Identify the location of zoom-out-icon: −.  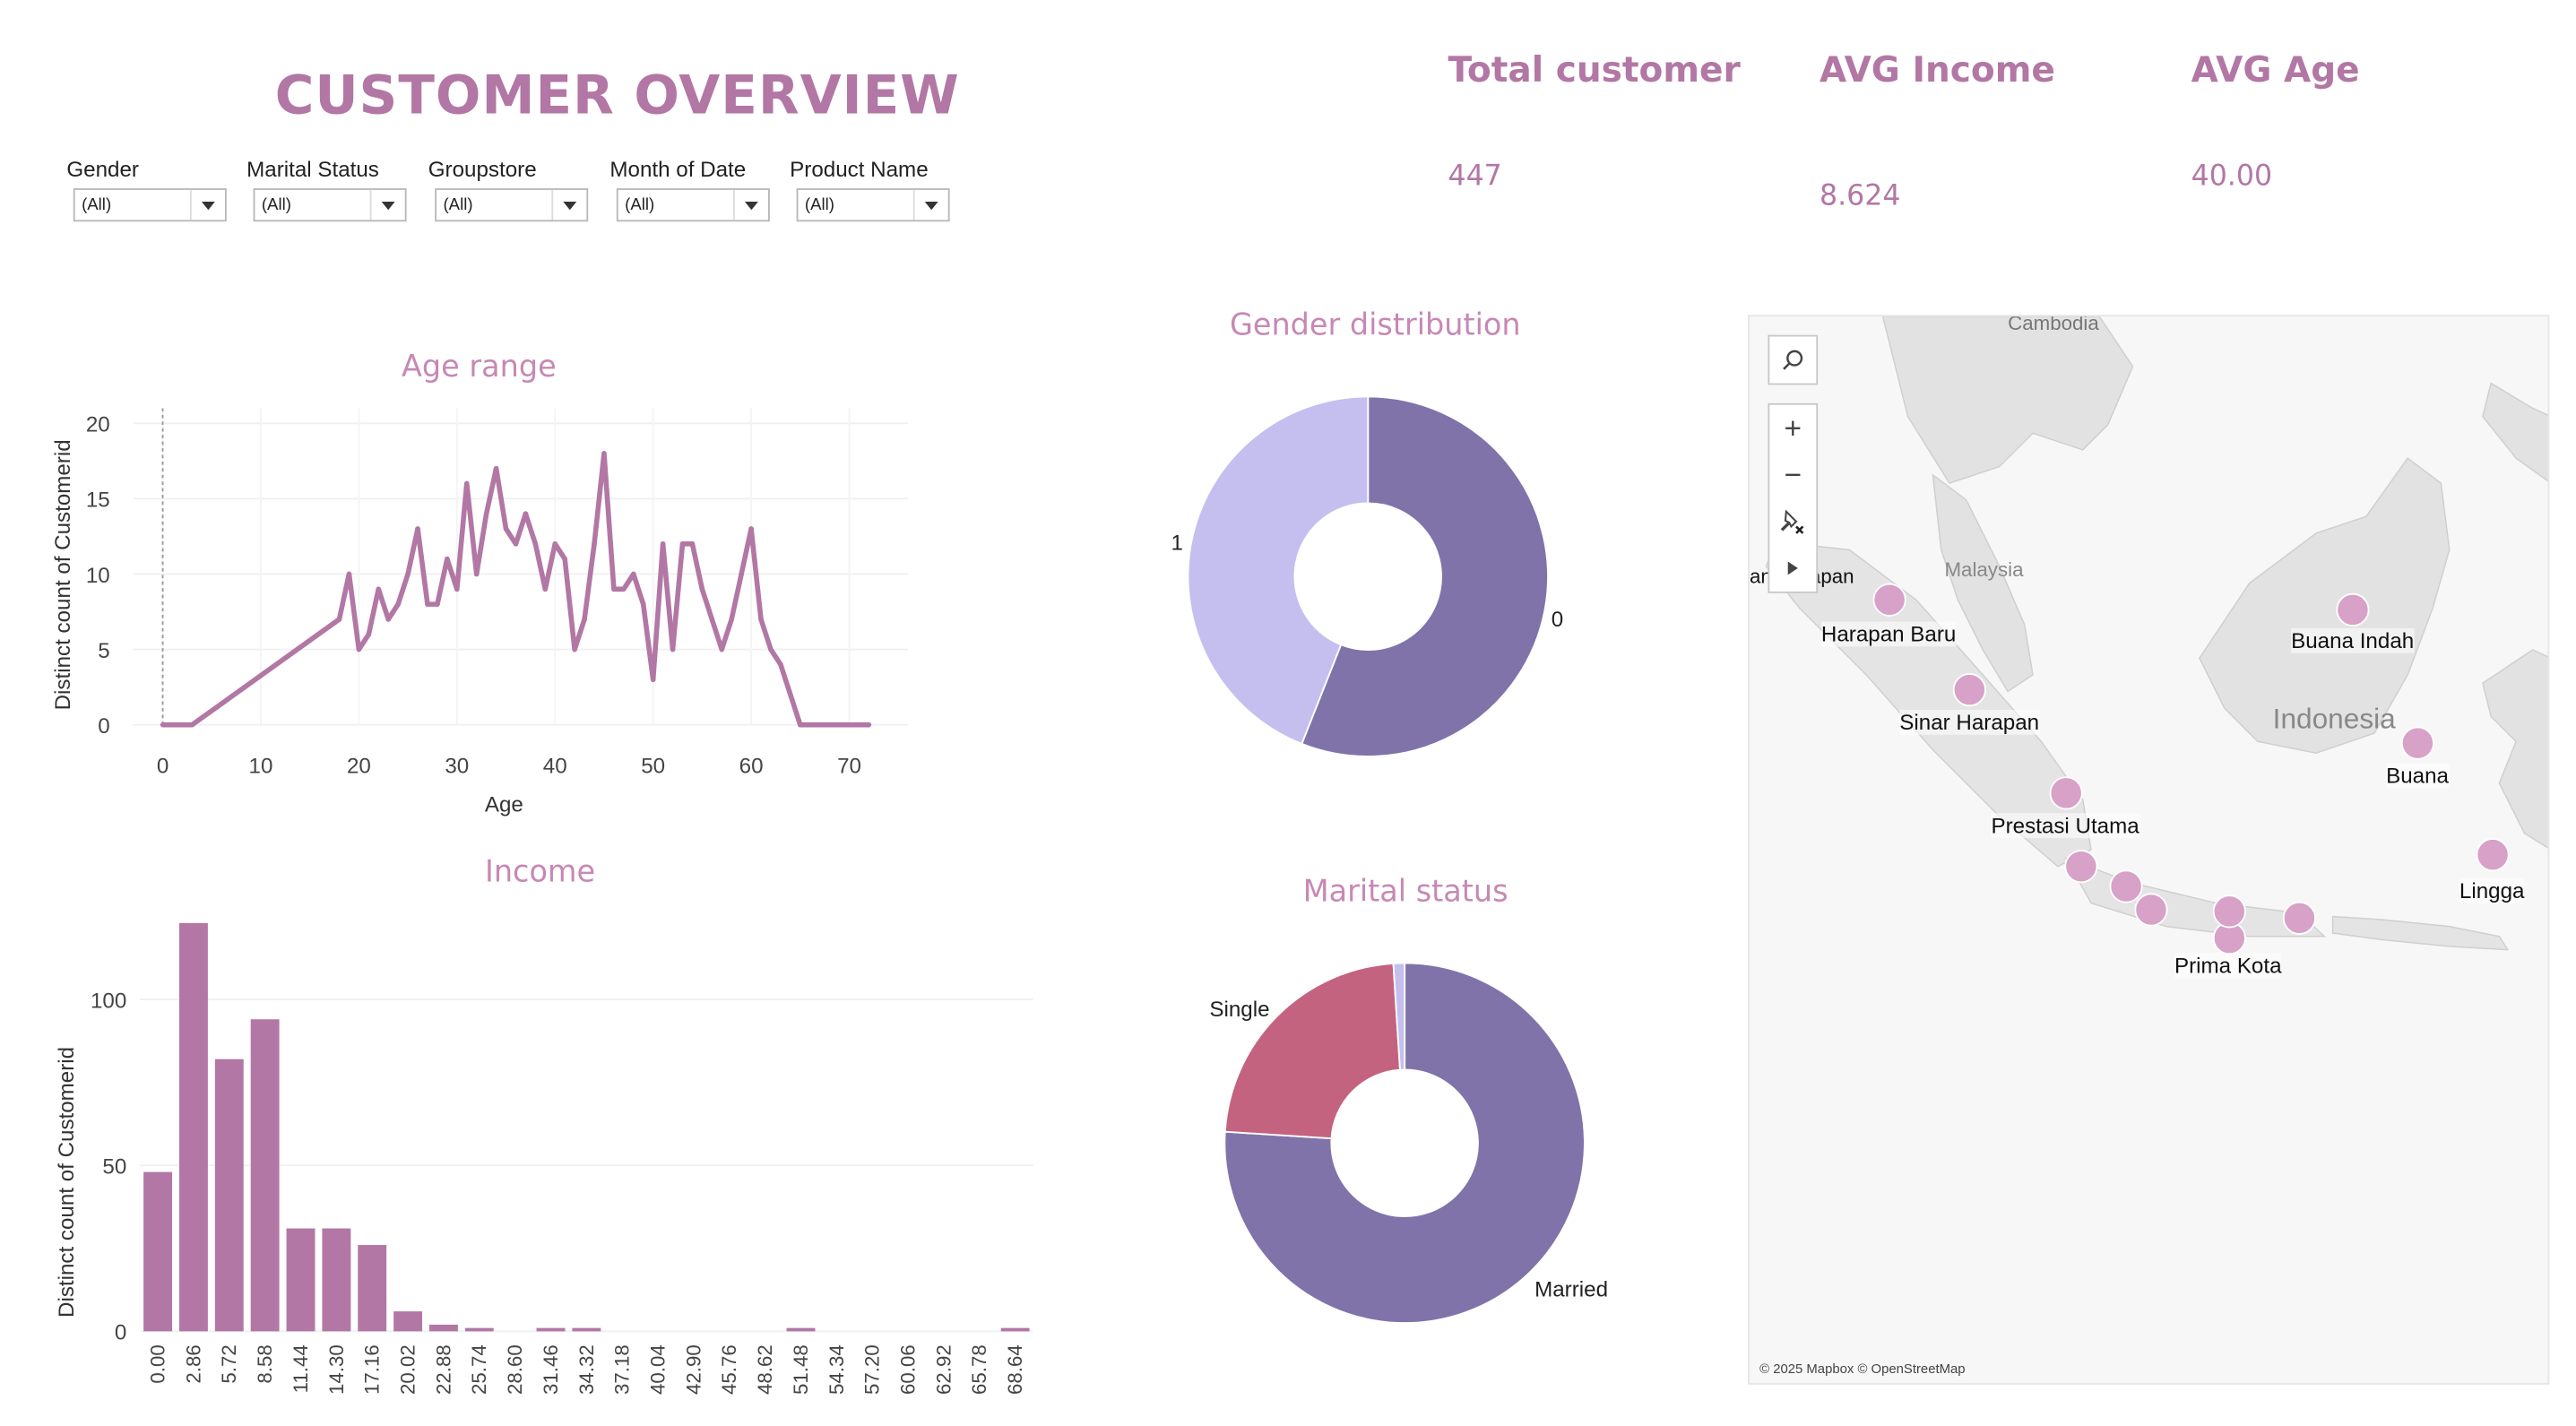
(1793, 474).